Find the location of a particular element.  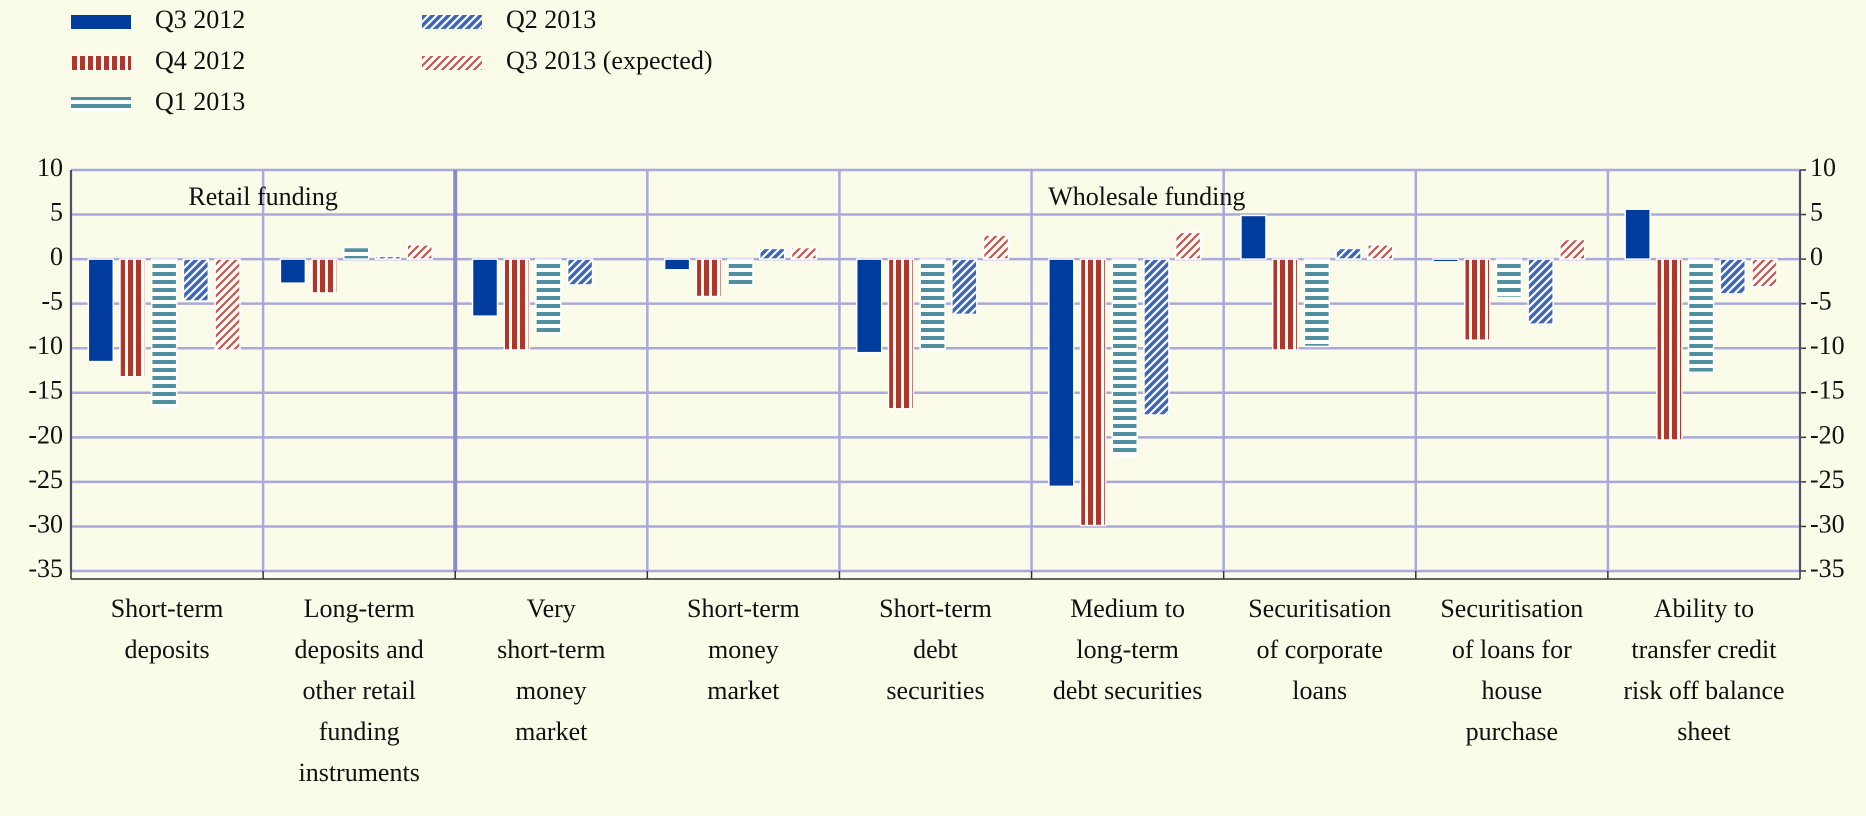

x-tick-label: Securitisation is located at coordinates (1511, 608).